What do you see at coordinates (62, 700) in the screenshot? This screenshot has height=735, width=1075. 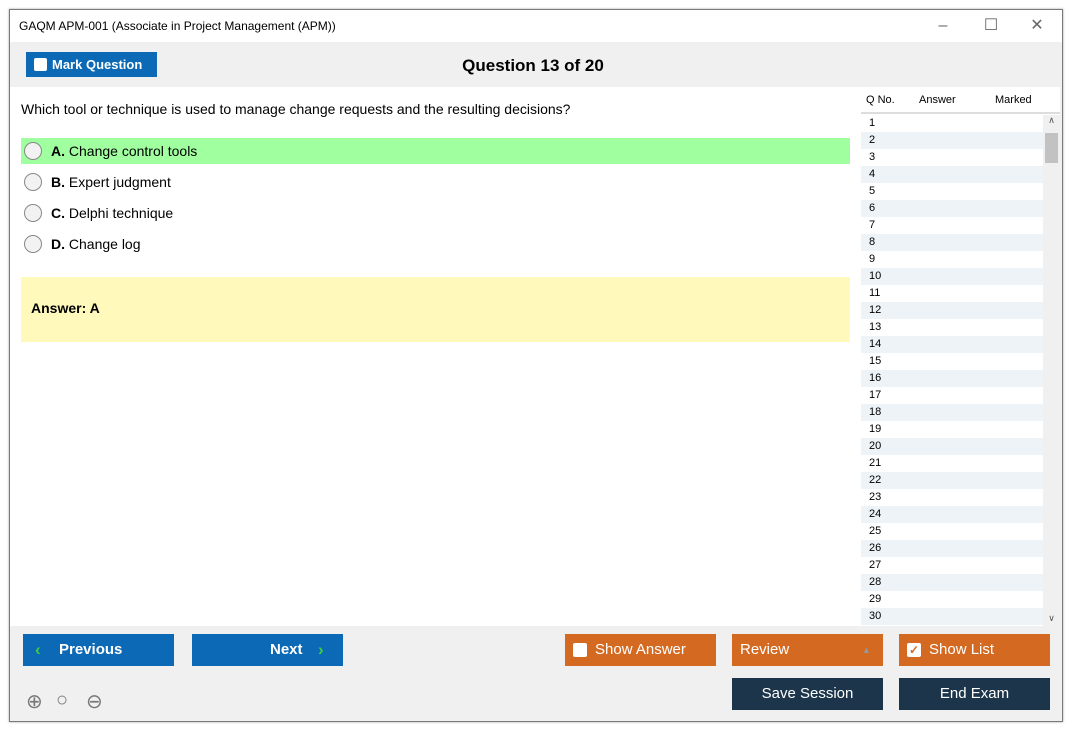 I see `zoom-reset-icon: ○` at bounding box center [62, 700].